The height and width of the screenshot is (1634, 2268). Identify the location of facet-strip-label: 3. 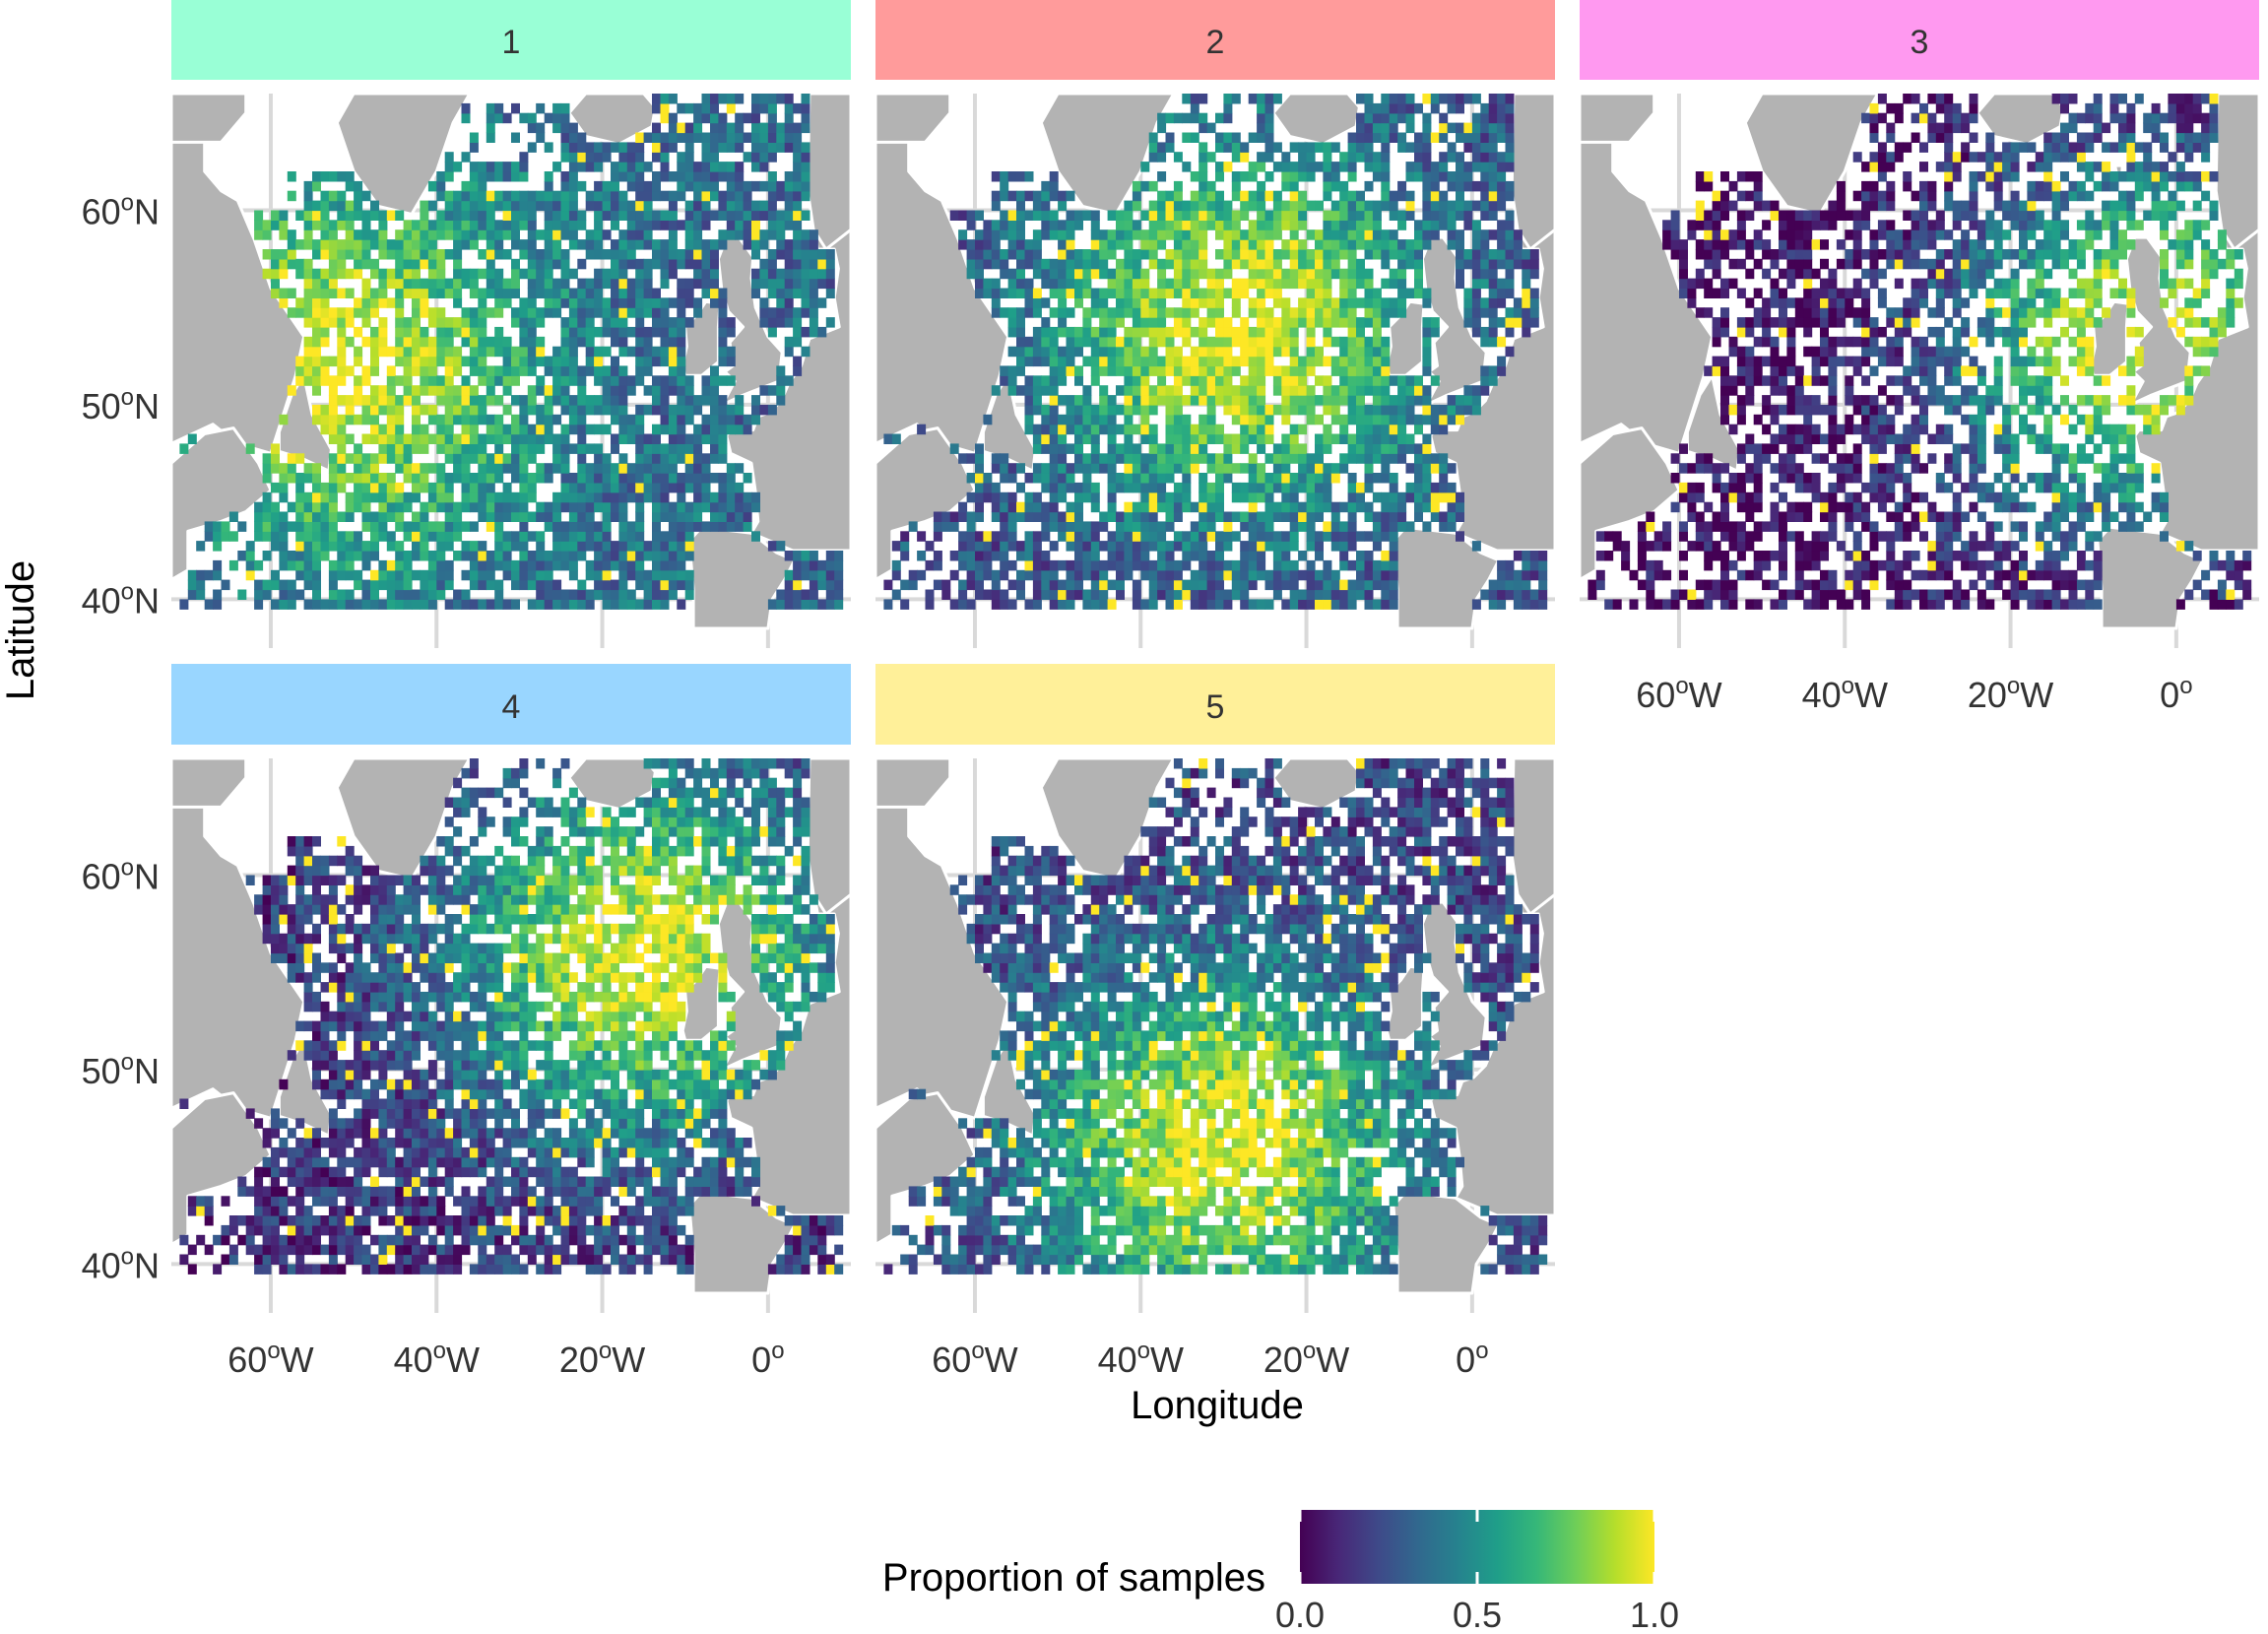
(1920, 42).